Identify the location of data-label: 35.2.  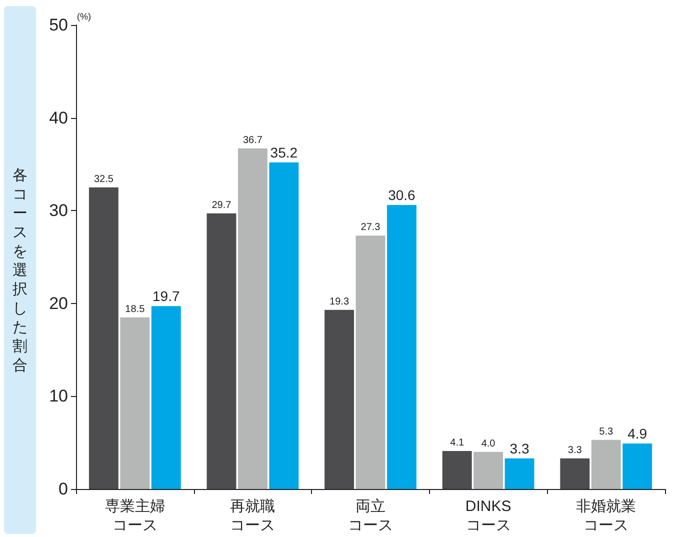
(284, 152).